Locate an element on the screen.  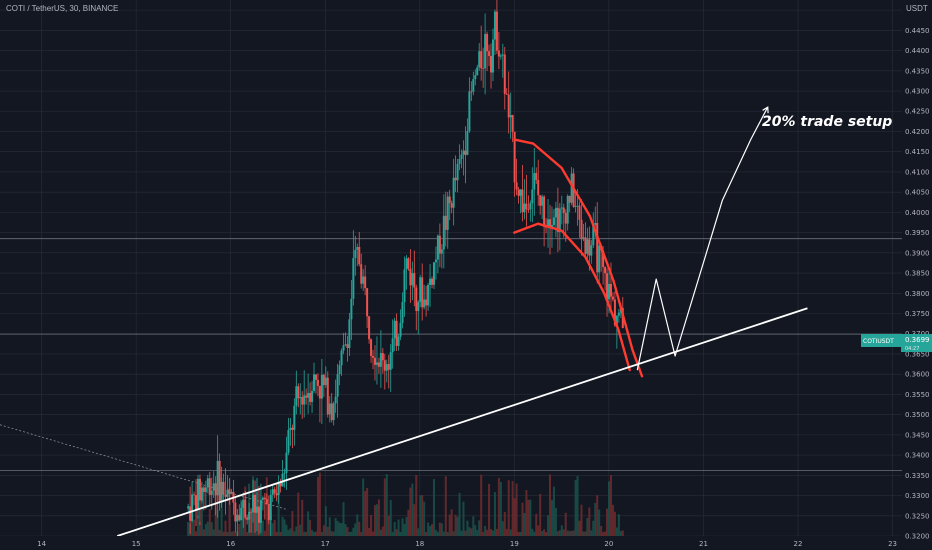
time-axis: 14 15 16 17 18 19 20 21 22 23 is located at coordinates (451, 543).